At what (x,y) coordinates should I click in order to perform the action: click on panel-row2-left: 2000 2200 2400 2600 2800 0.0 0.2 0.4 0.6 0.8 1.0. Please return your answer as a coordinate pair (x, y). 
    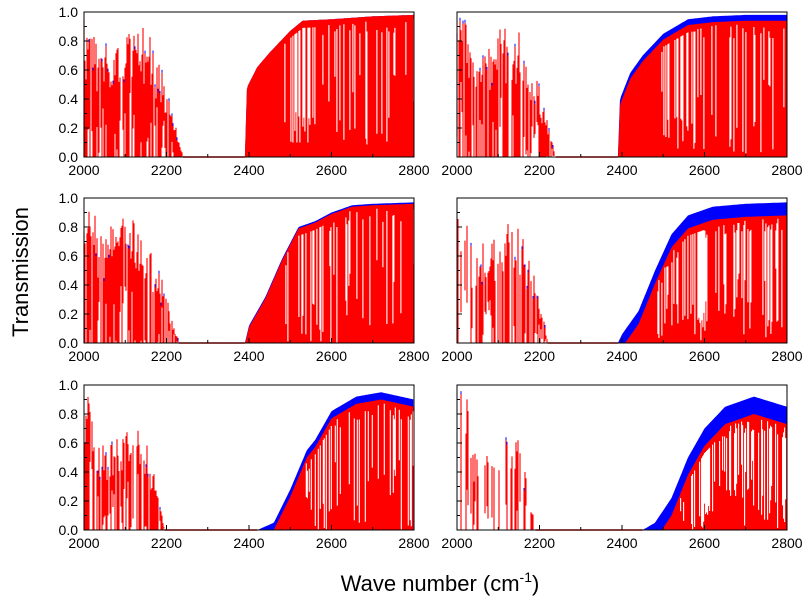
    Looking at the image, I should click on (244, 277).